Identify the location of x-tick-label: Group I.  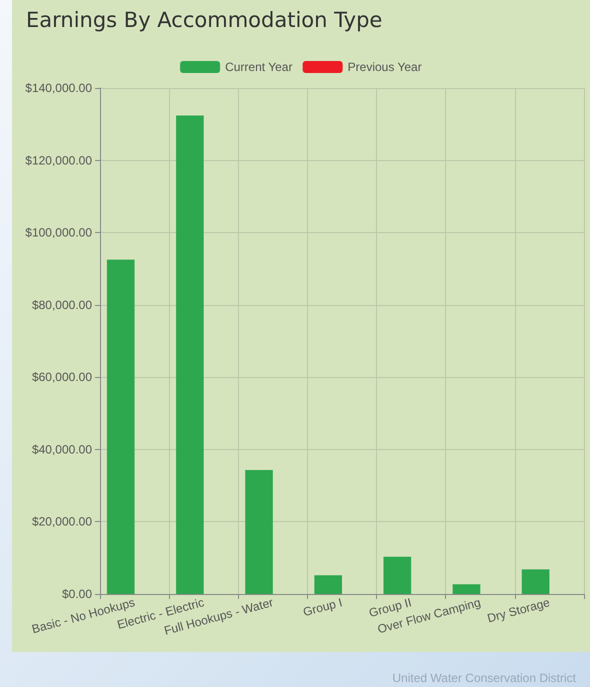
(323, 607).